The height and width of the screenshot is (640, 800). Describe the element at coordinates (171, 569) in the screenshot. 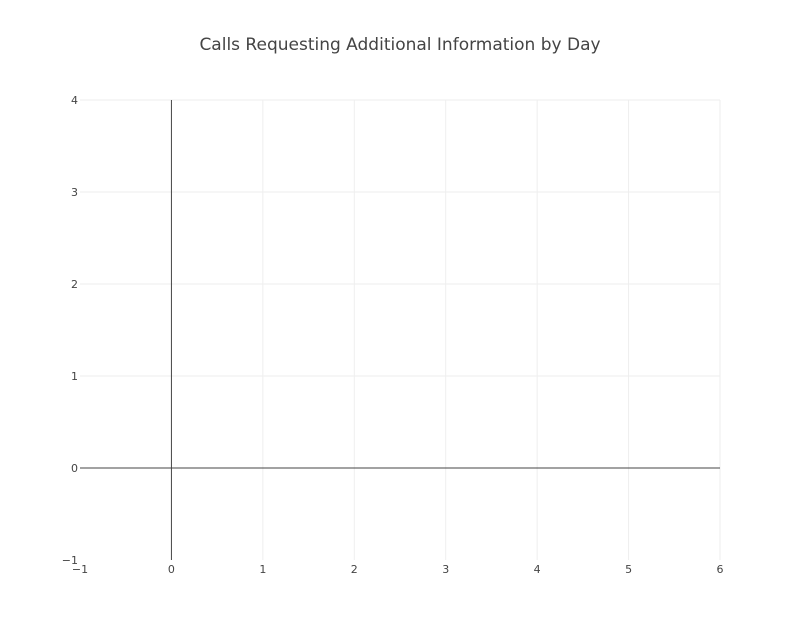

I see `x-tick-label: 0` at that location.